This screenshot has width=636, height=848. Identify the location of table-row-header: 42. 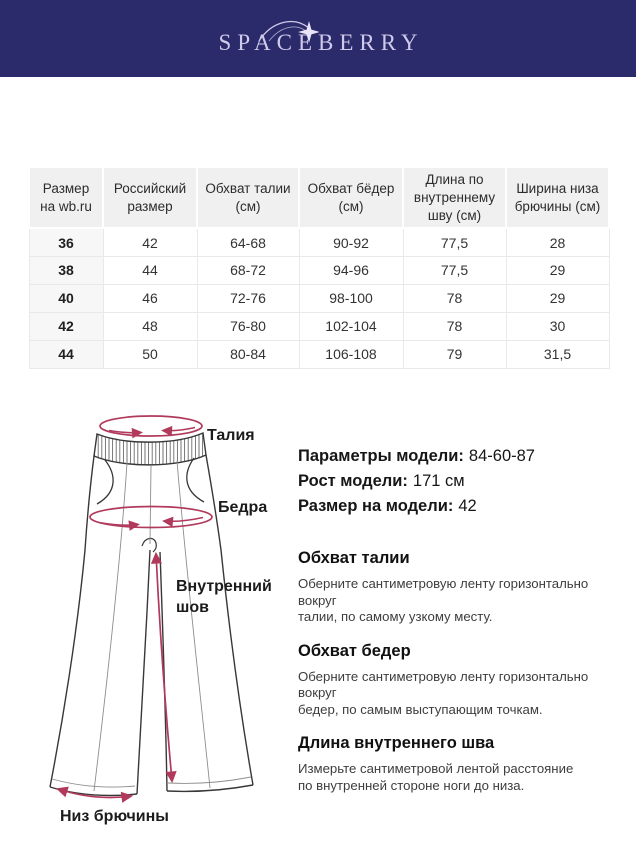
(66, 326).